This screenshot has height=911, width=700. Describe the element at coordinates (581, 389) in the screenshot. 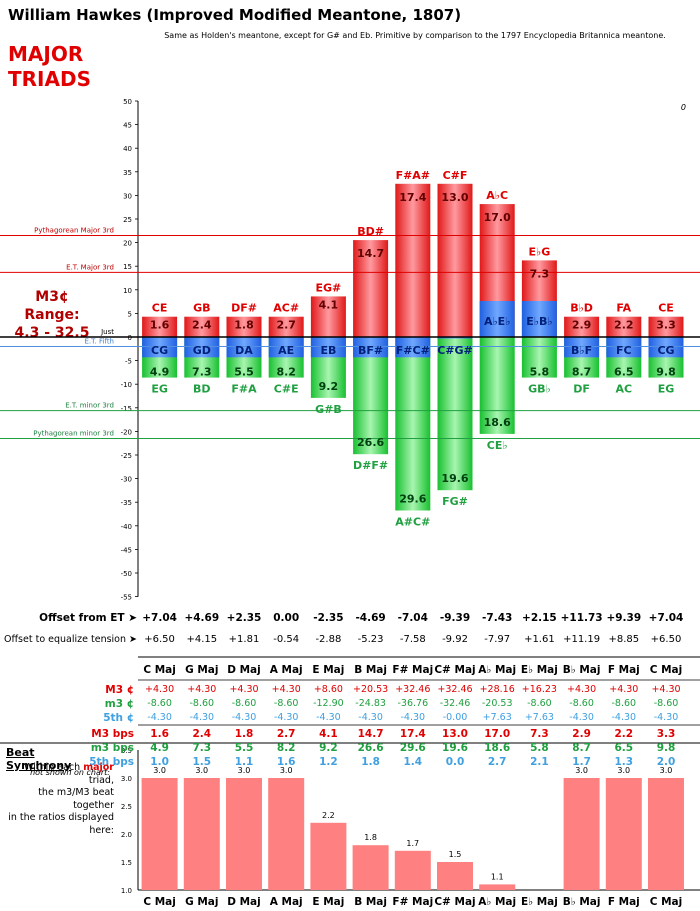

I see `minor-triad-label: DF` at that location.